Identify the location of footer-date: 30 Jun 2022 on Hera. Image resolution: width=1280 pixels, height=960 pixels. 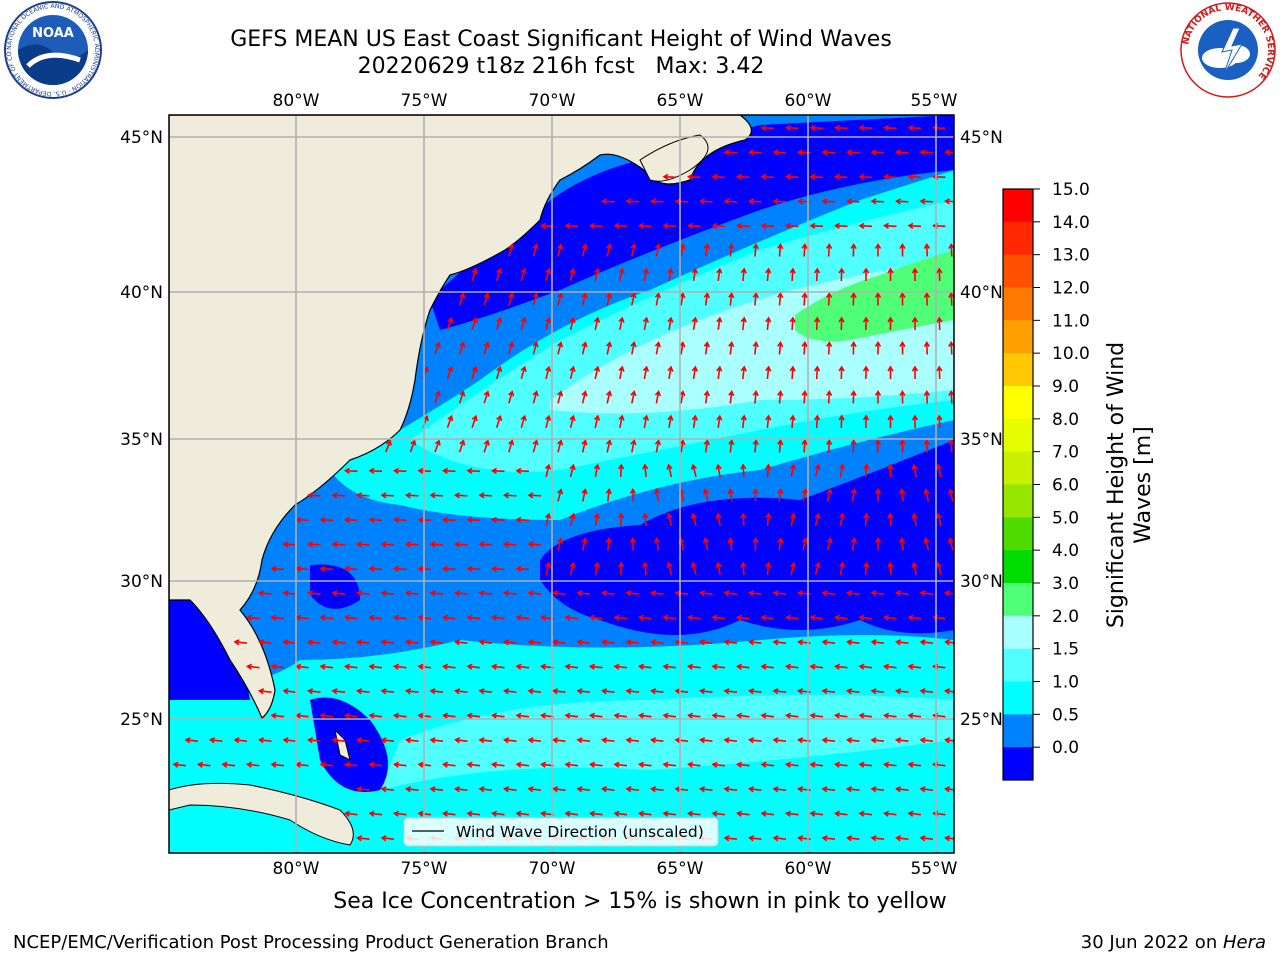
(1173, 942).